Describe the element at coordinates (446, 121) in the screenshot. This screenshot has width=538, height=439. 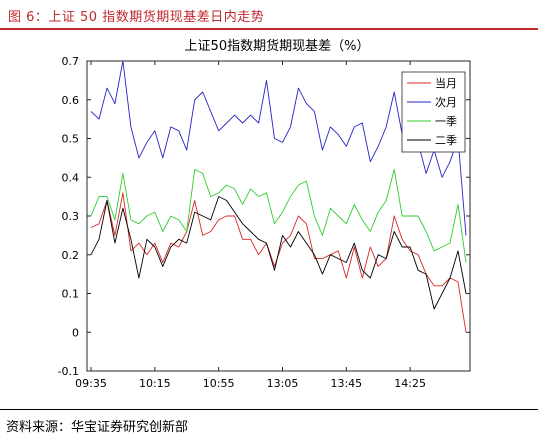
I see `legend-label-3: 一季` at that location.